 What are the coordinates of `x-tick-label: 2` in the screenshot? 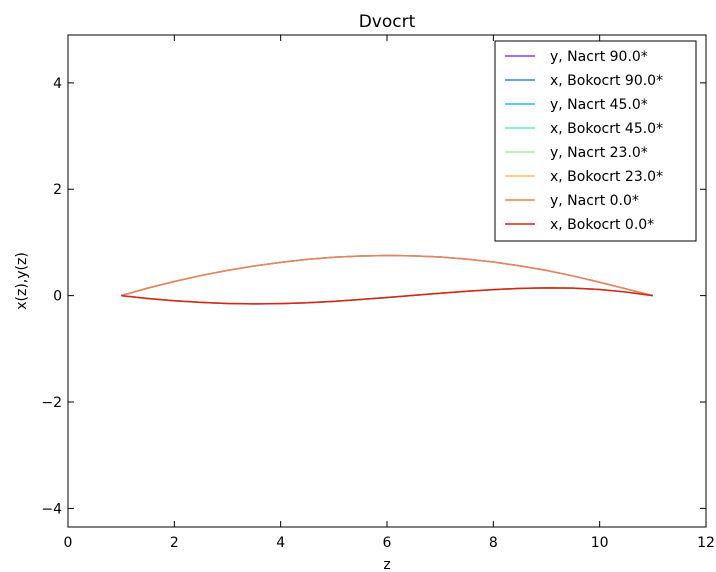 It's located at (174, 543).